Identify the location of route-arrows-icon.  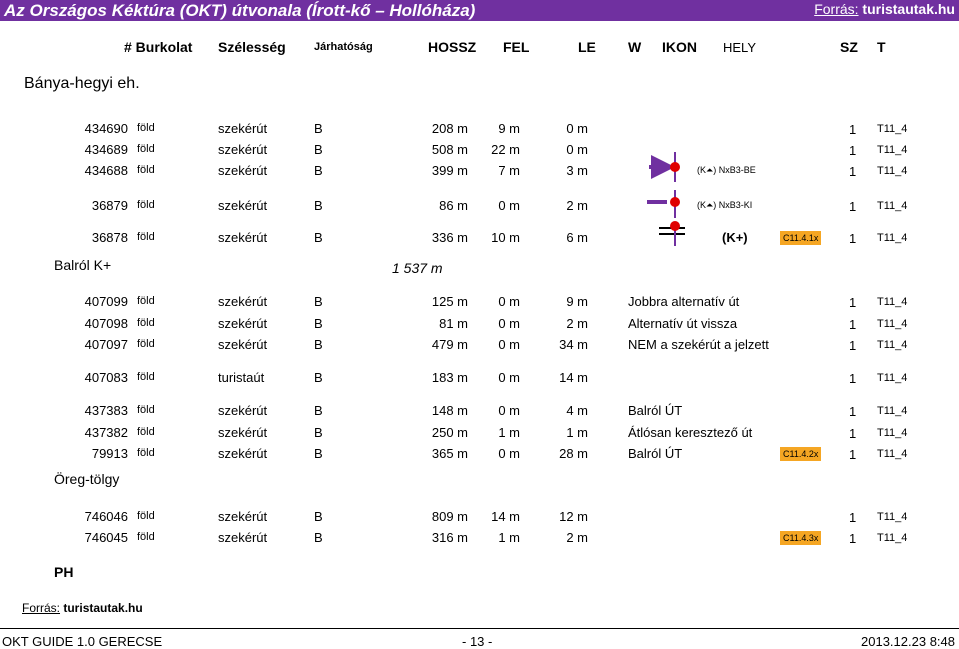
(666, 199).